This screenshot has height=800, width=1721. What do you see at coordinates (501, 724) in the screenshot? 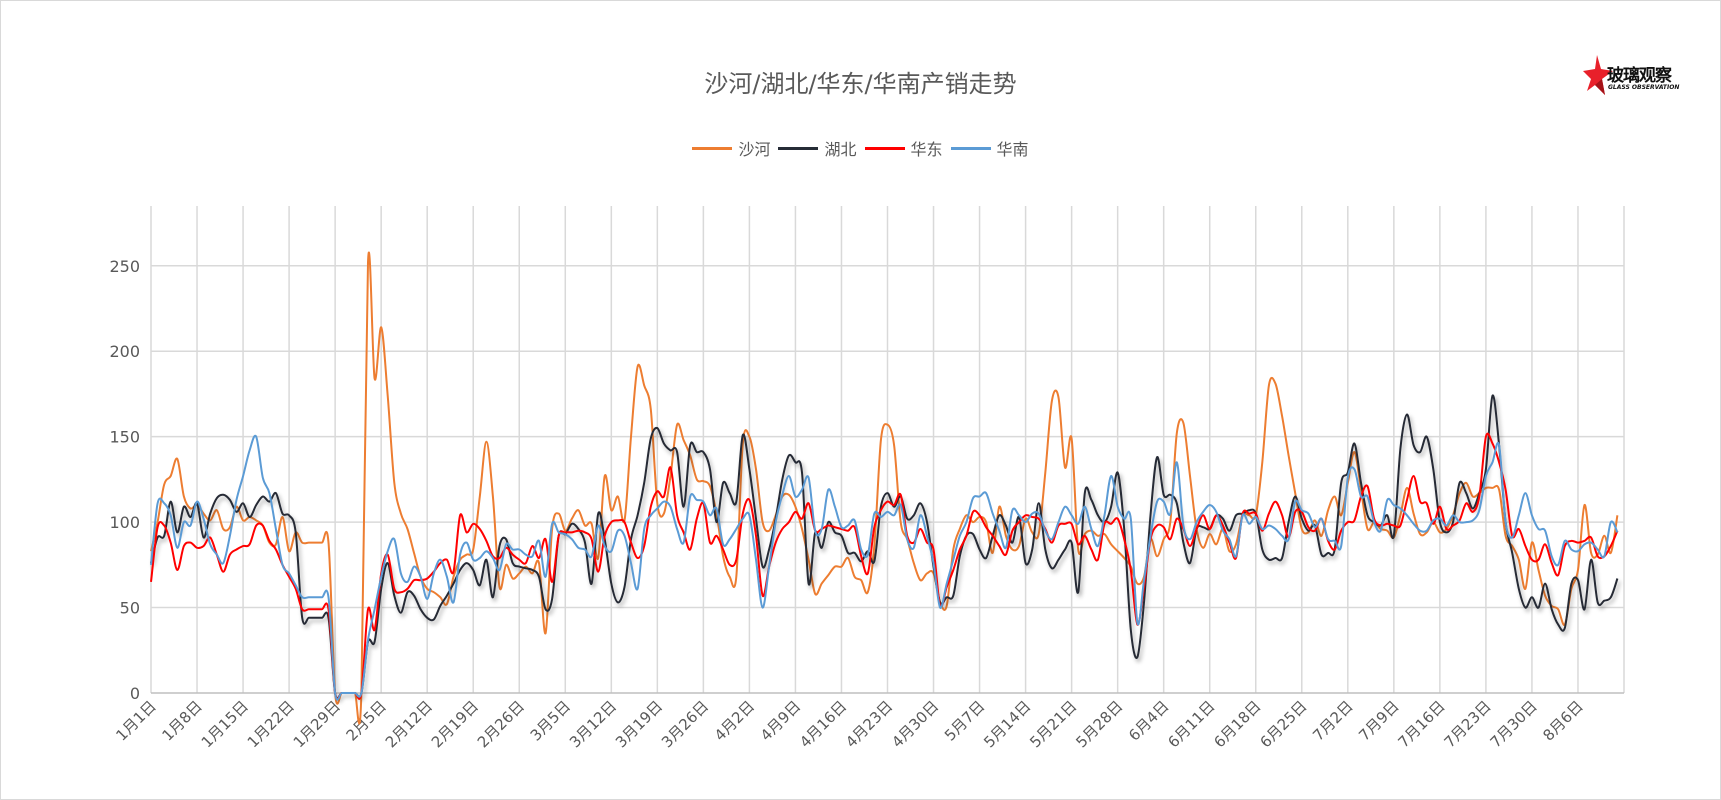
I see `x-tick-label: 2月26日` at bounding box center [501, 724].